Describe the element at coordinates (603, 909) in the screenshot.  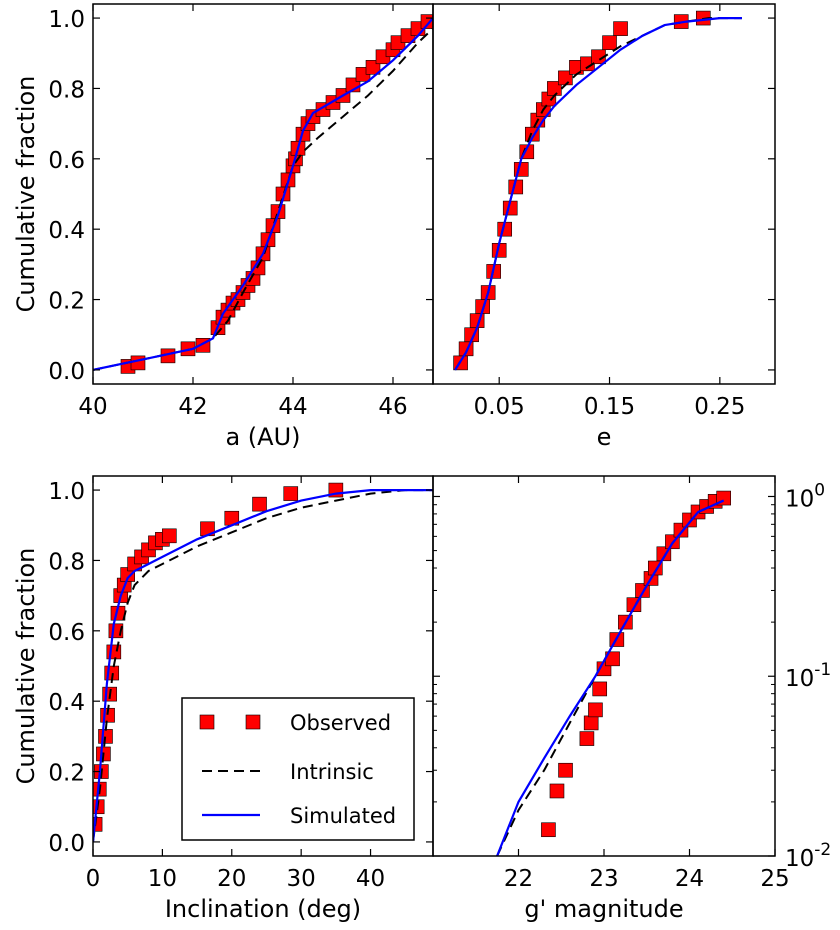
I see `x-axis-label: g' magnitude` at that location.